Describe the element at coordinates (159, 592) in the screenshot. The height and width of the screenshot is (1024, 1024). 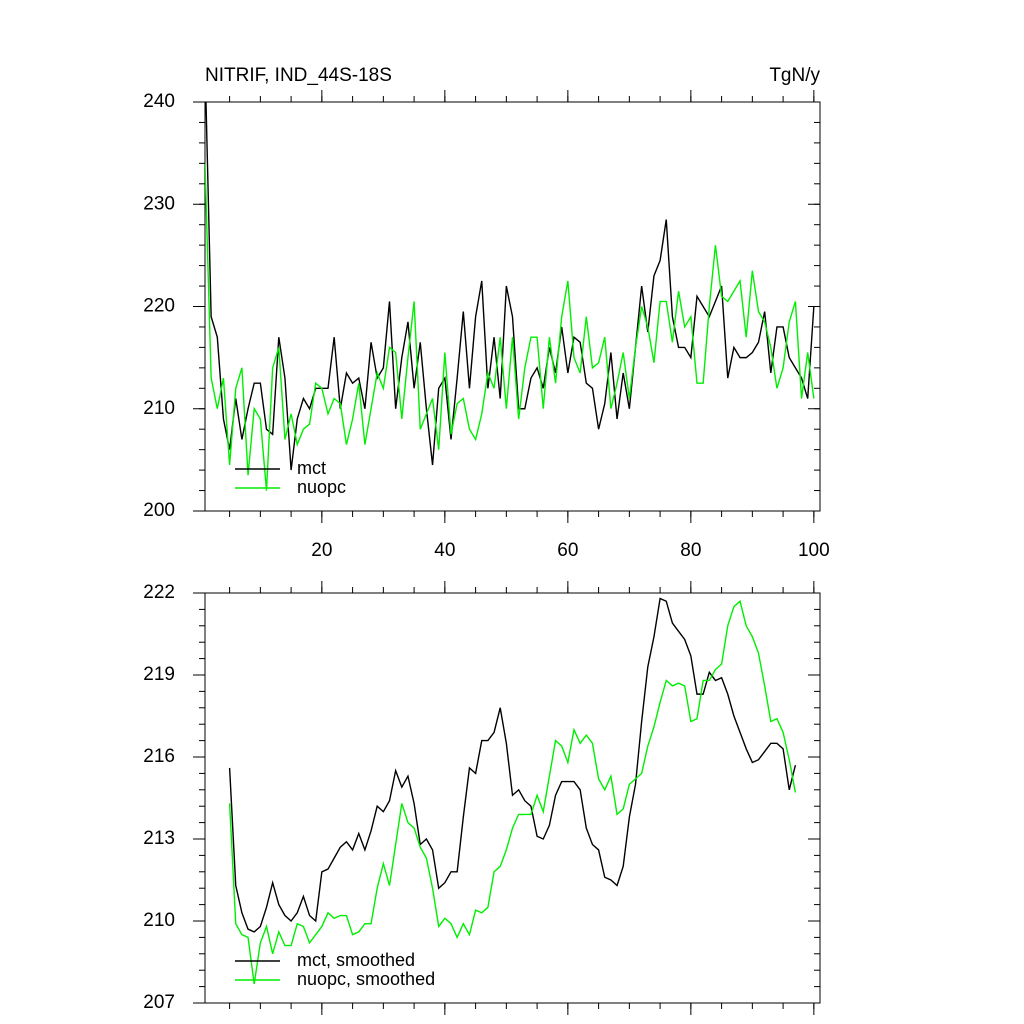
I see `y-tick-label: 222` at that location.